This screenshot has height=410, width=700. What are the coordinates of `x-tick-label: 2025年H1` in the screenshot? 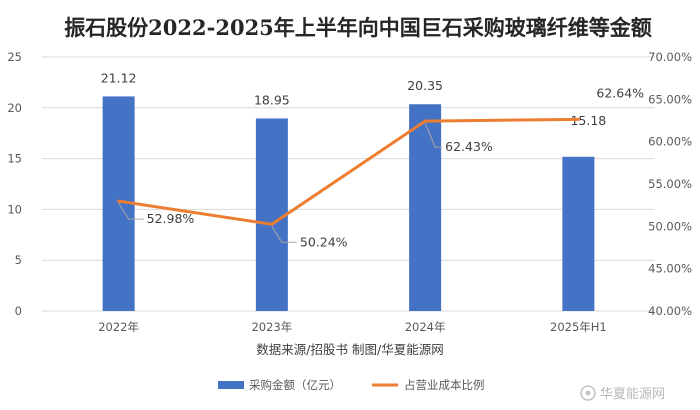 It's located at (578, 327).